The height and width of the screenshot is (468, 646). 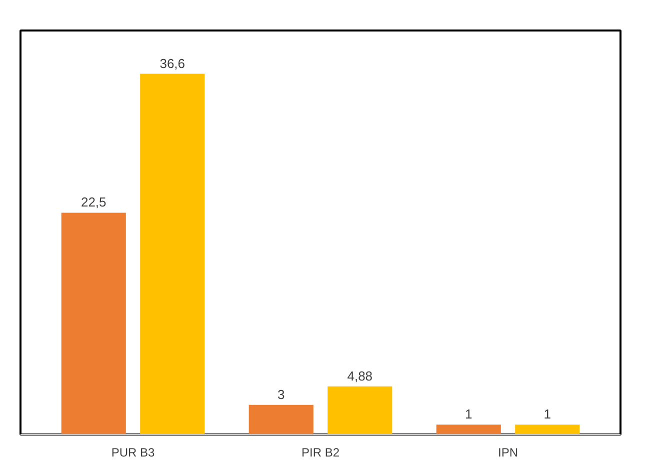 What do you see at coordinates (93, 202) in the screenshot?
I see `data-label: 22,5` at bounding box center [93, 202].